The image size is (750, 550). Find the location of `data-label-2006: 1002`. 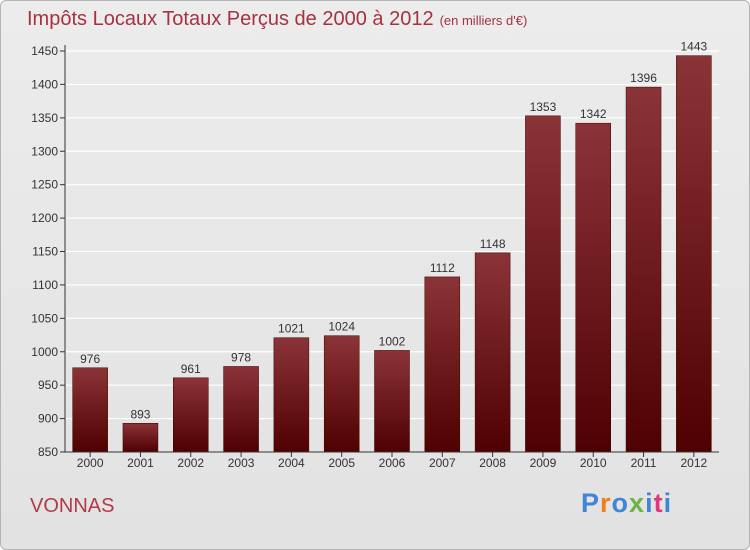

data-label-2006: 1002 is located at coordinates (392, 341).